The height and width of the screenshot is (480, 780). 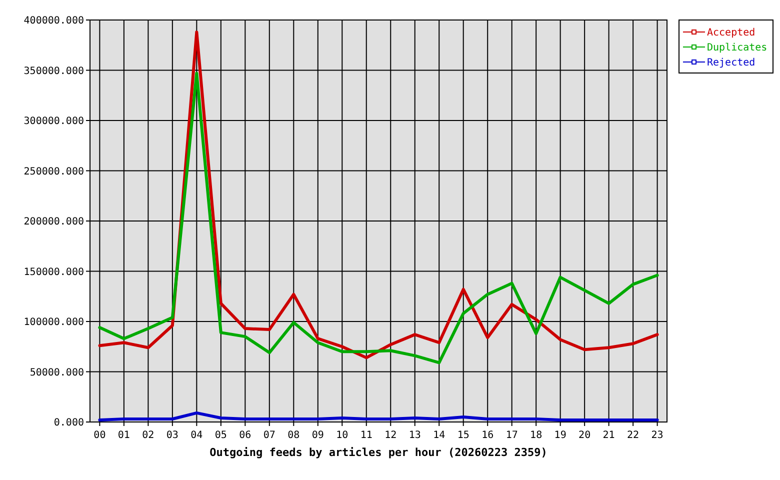 I want to click on legend-label: Accepted, so click(x=731, y=33).